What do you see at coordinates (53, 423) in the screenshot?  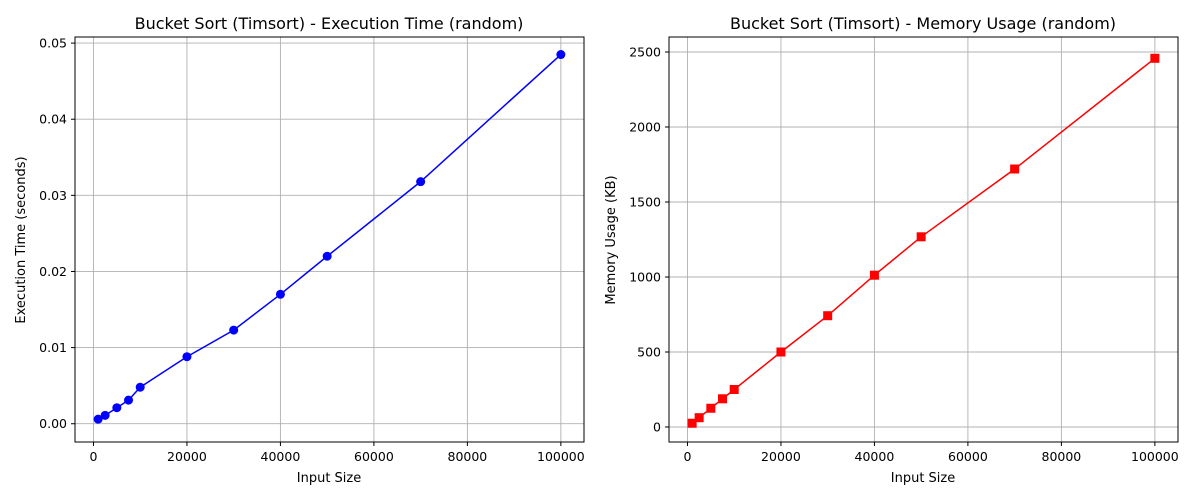 I see `y-tick-label: 0.00` at bounding box center [53, 423].